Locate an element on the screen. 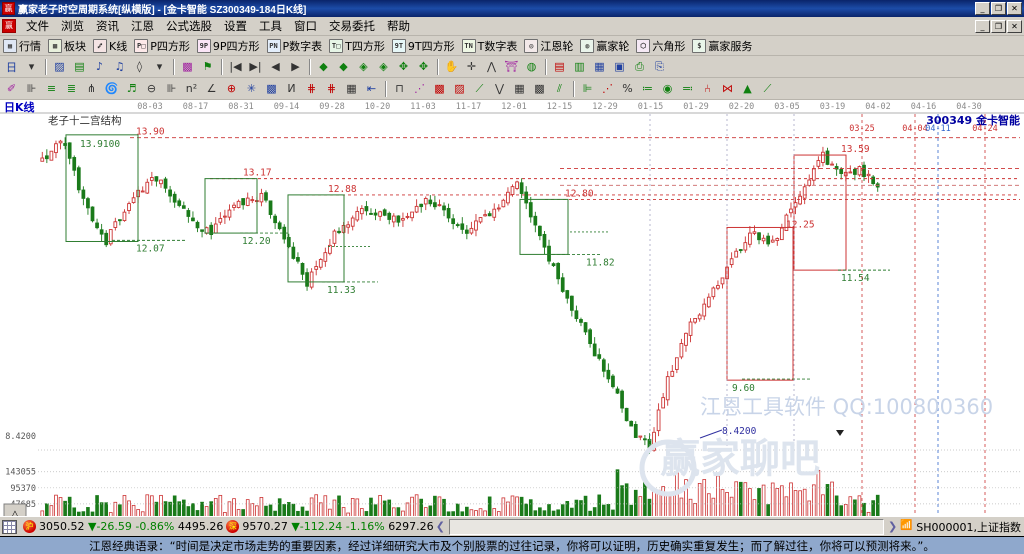 The image size is (1024, 554). crosshair-net-icon: ▨ is located at coordinates (59, 66).